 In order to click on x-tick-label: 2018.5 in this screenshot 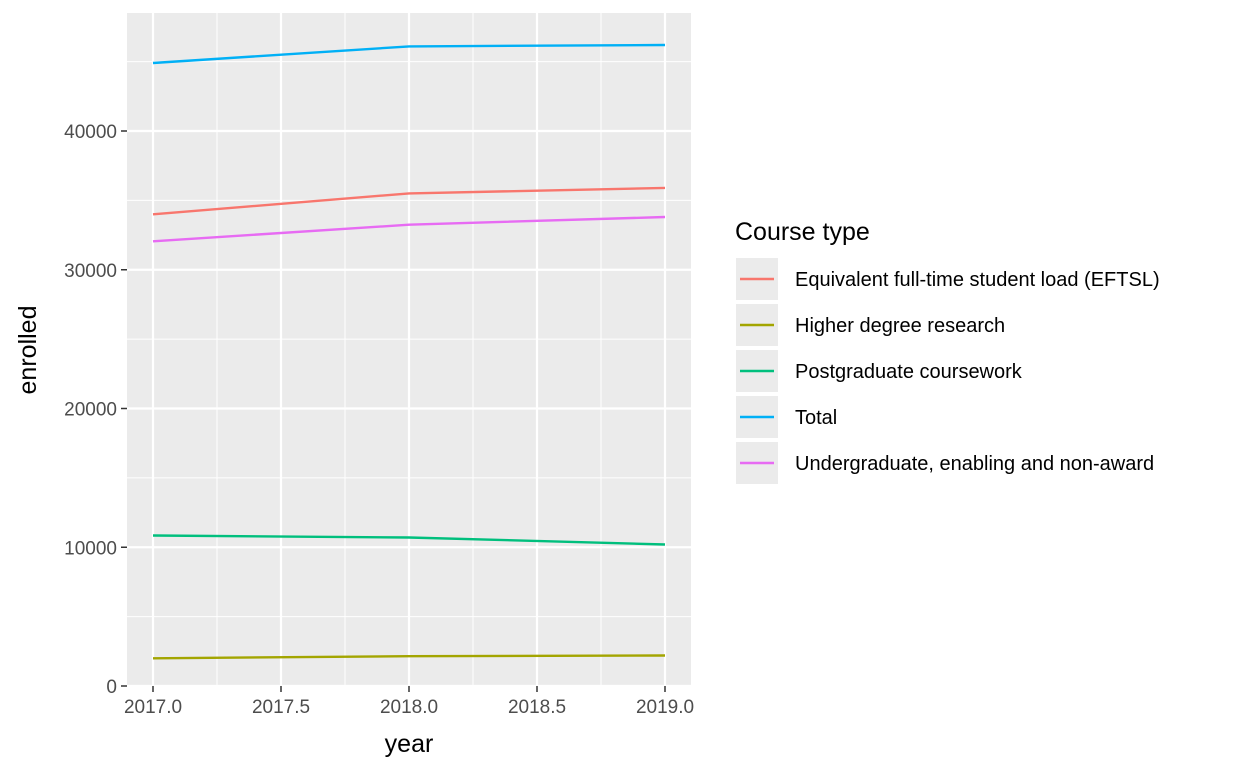, I will do `click(537, 707)`.